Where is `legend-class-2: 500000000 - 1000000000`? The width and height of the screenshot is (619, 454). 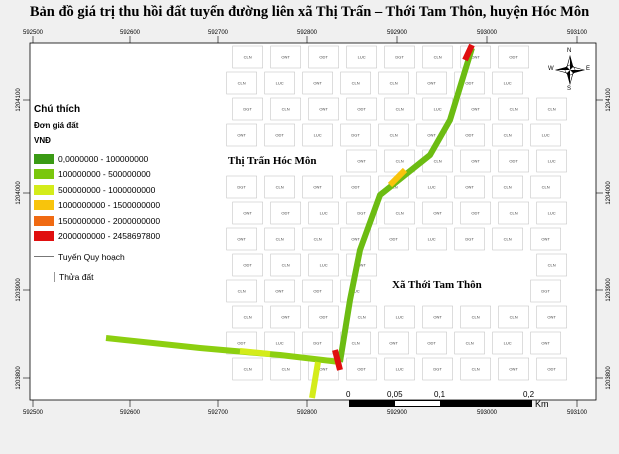
legend-class-2: 500000000 - 1000000000 is located at coordinates (97, 190).